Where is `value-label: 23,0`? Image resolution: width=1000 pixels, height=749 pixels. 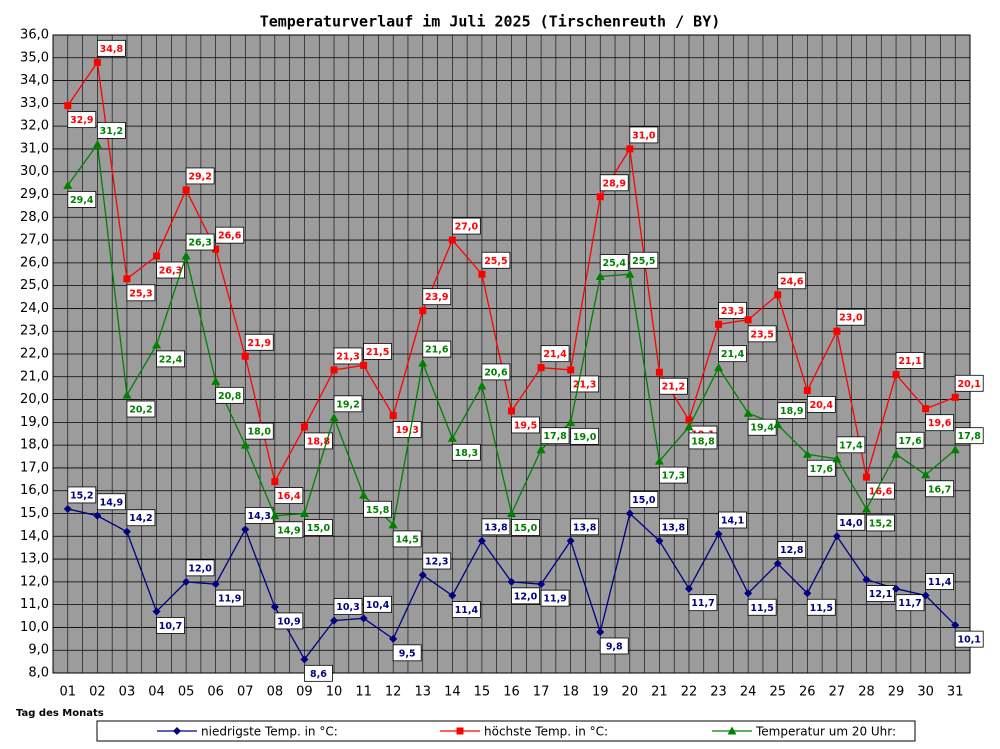 value-label: 23,0 is located at coordinates (851, 317).